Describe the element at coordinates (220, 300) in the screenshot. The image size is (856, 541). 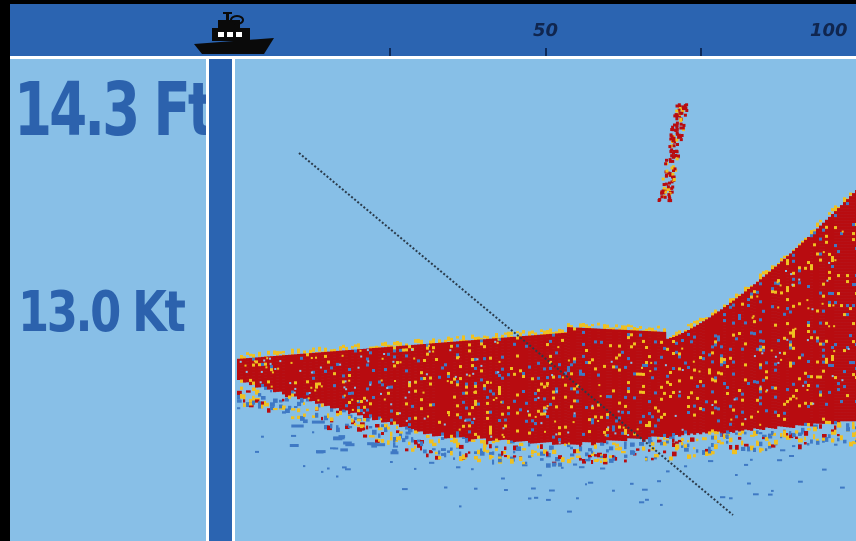
I see `depth-scale-bar` at that location.